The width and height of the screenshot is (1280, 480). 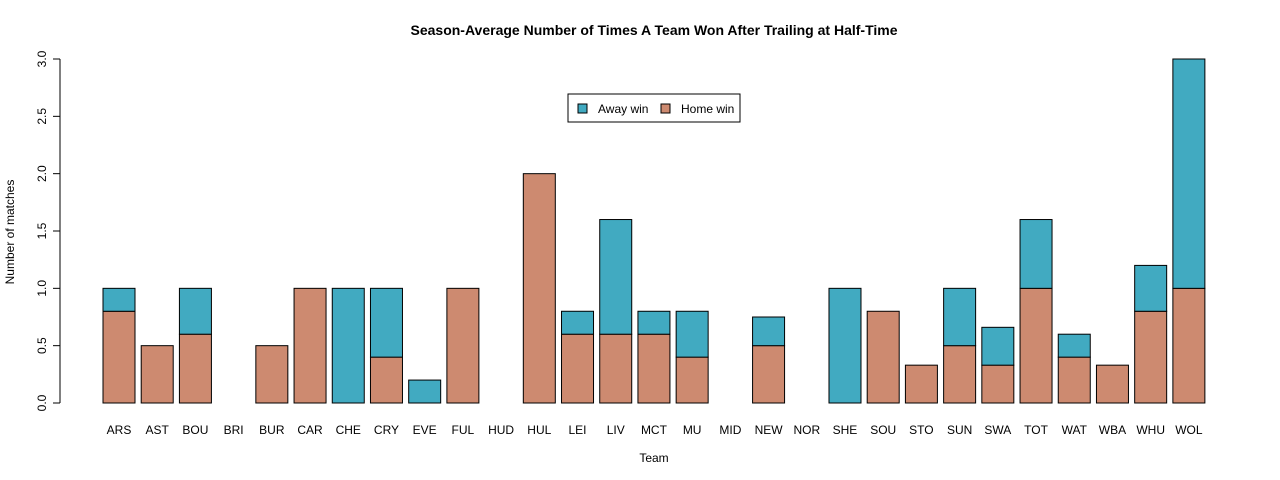 What do you see at coordinates (348, 345) in the screenshot?
I see `bar-away-win-che` at bounding box center [348, 345].